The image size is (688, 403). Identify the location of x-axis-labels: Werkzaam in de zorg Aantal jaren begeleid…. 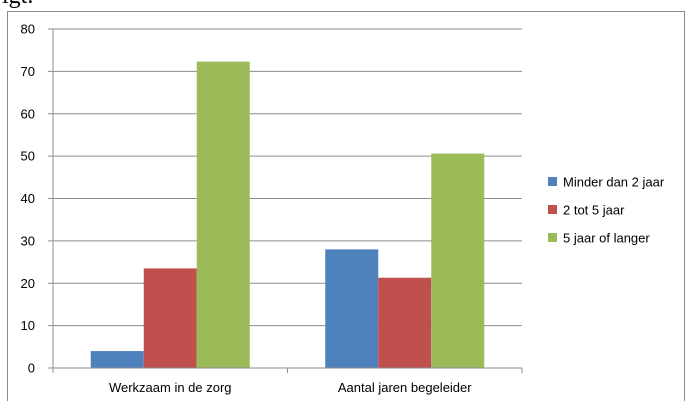
(290, 387).